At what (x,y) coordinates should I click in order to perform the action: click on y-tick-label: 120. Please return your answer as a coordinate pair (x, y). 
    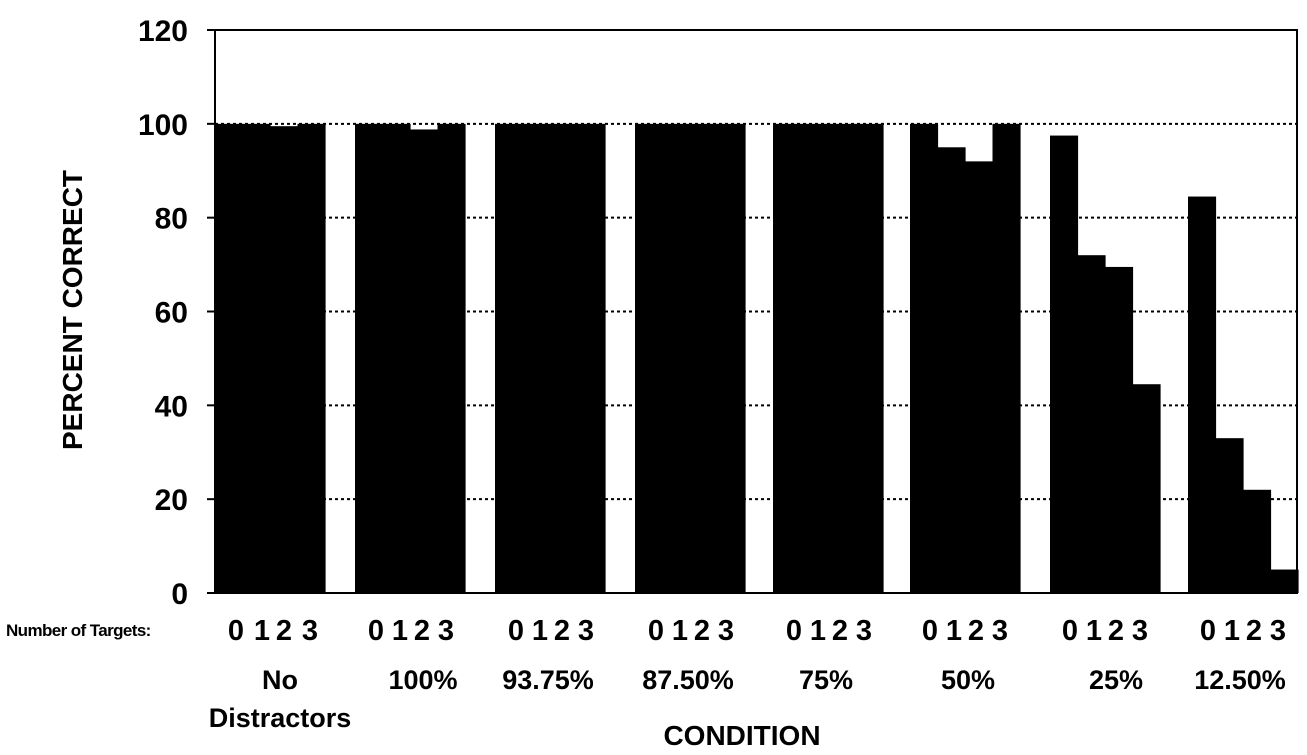
    Looking at the image, I should click on (163, 31).